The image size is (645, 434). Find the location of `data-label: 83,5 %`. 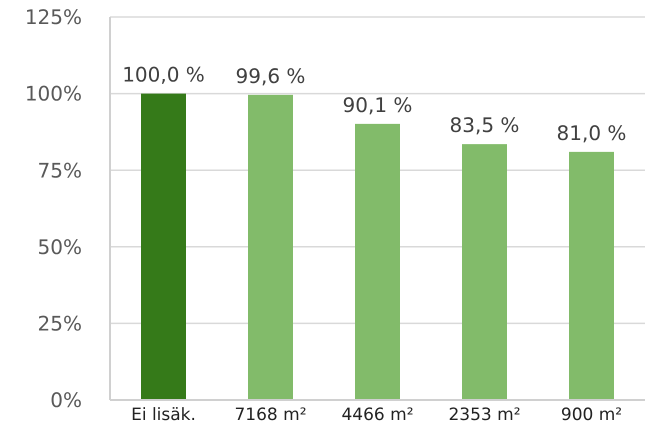

data-label: 83,5 % is located at coordinates (485, 125).